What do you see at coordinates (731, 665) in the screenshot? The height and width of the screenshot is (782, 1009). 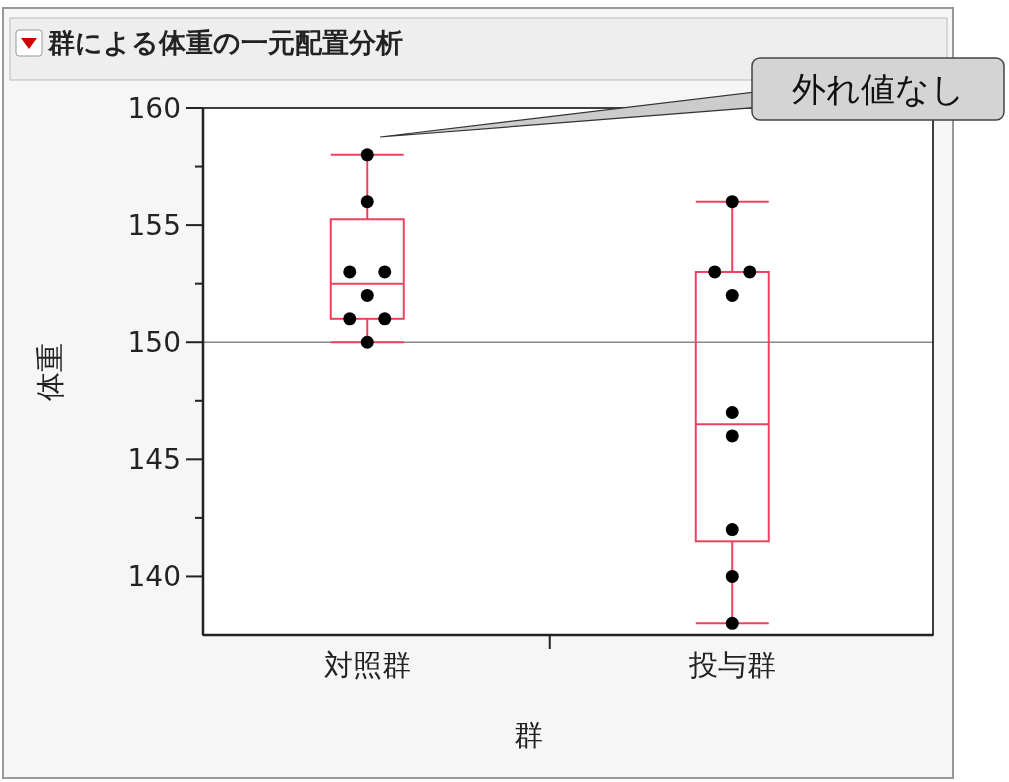 I see `x-tick-label: 投与群` at bounding box center [731, 665].